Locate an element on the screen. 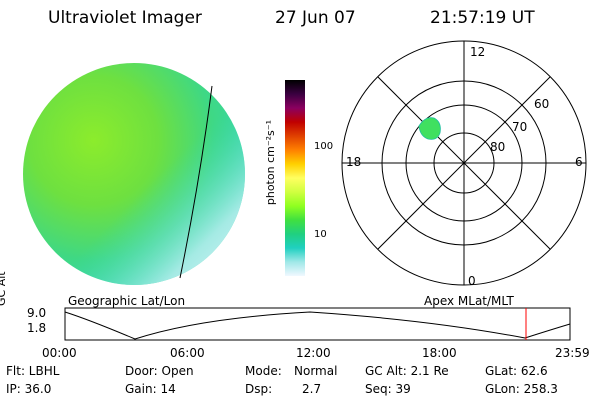  polar-label-12: 12 is located at coordinates (478, 52).